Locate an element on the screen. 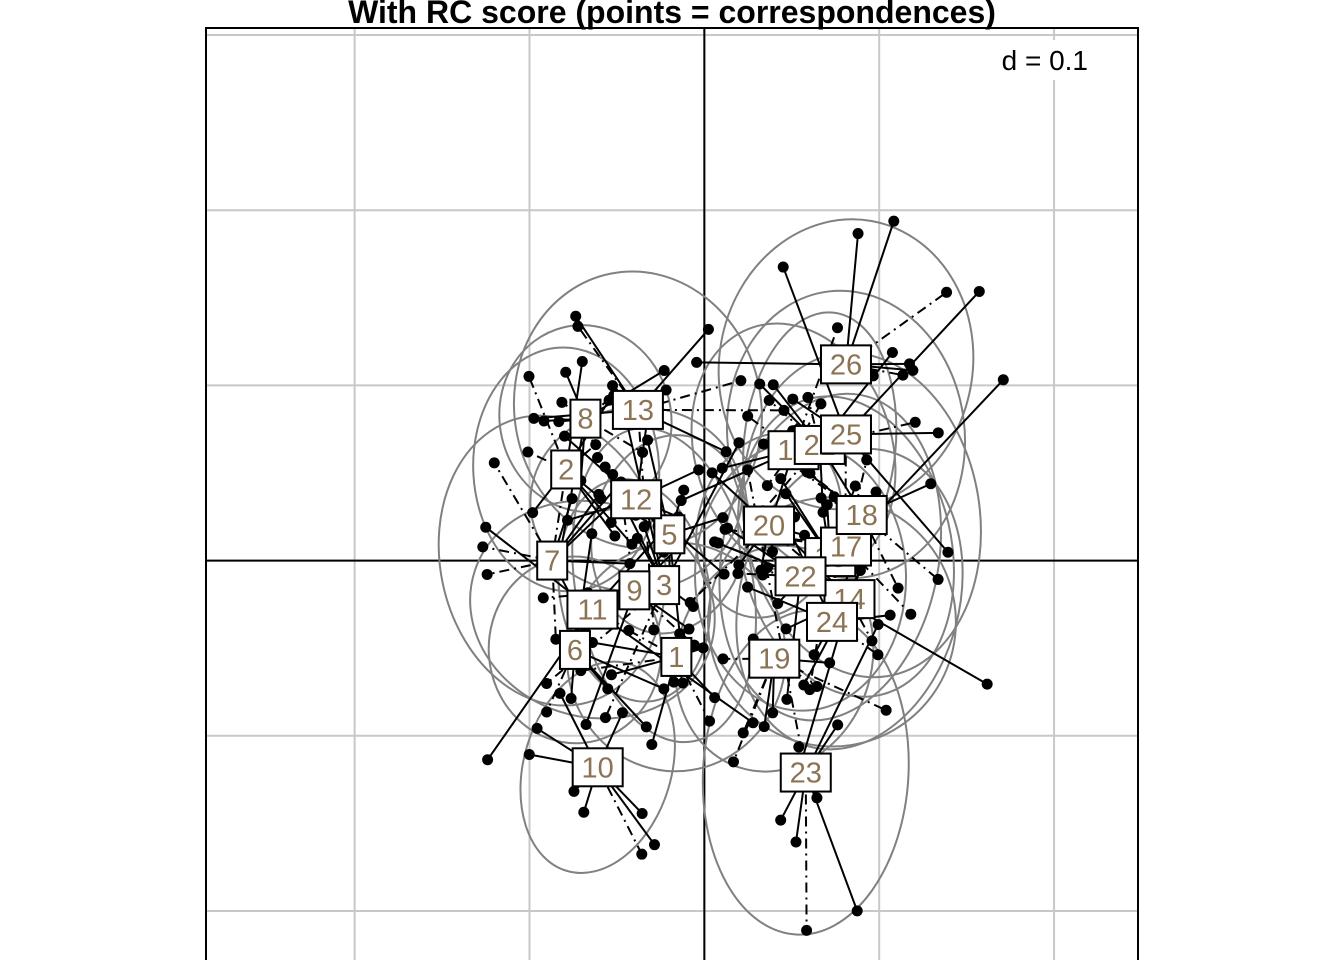 The width and height of the screenshot is (1344, 960). group-label-2: 2 is located at coordinates (566, 470).